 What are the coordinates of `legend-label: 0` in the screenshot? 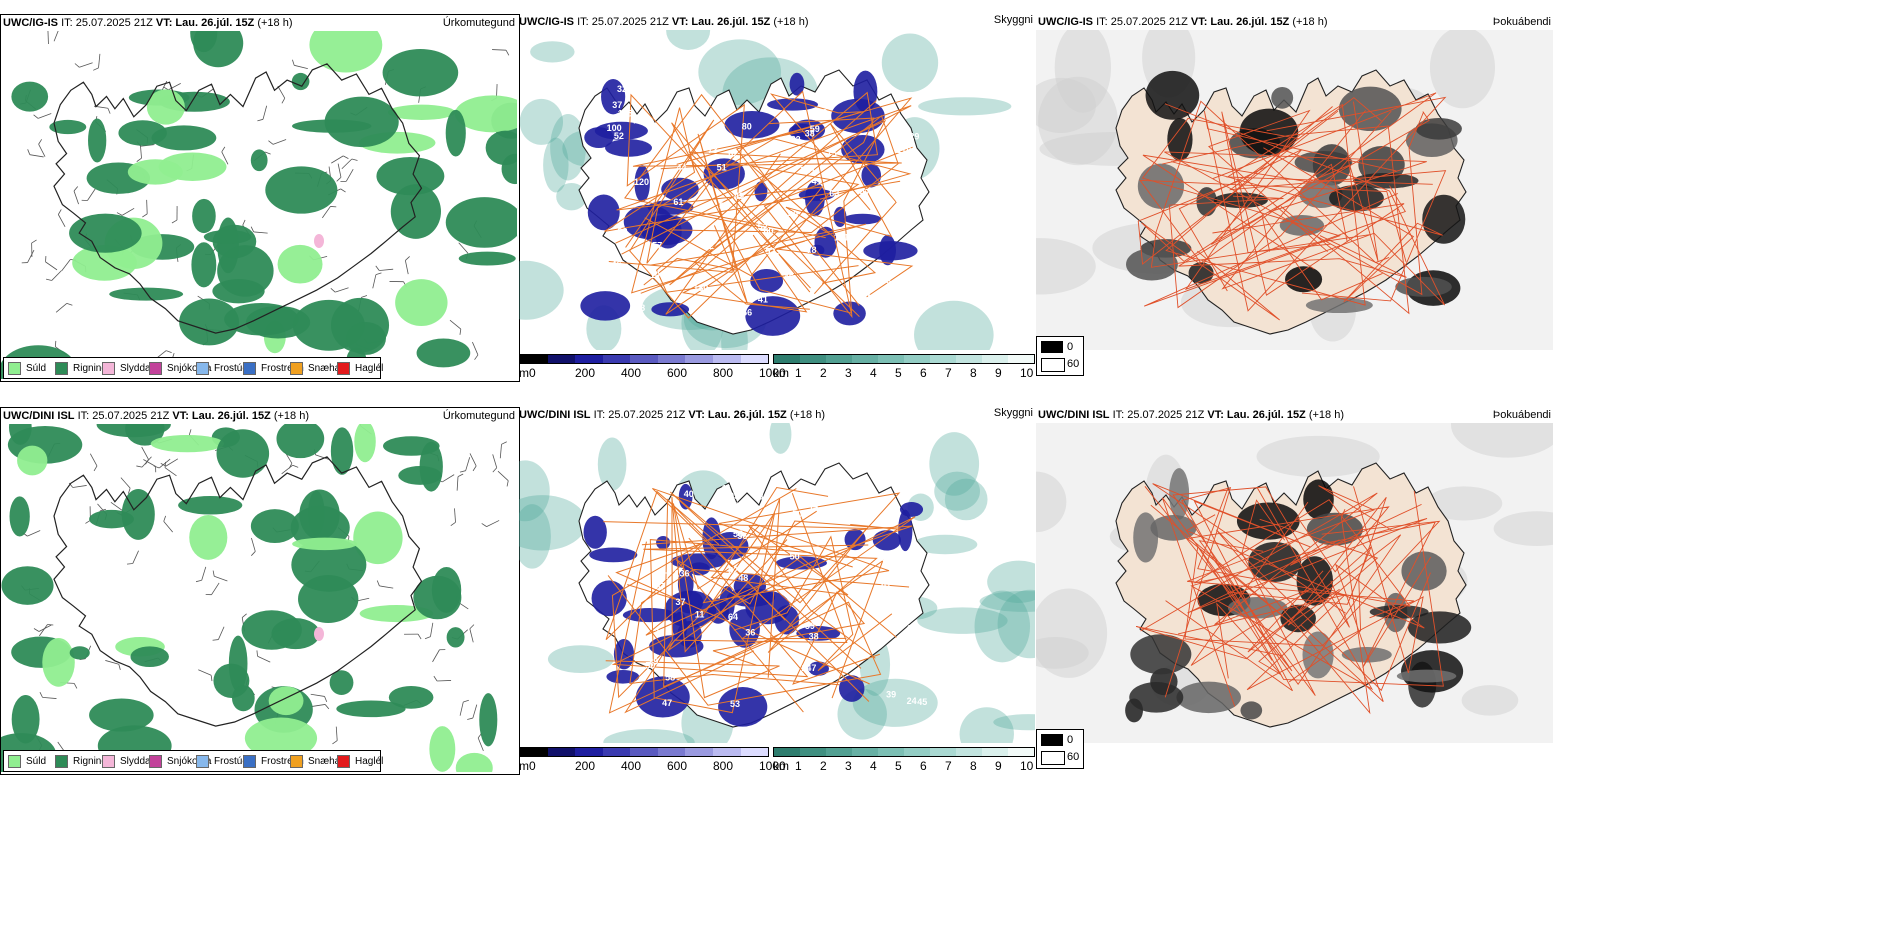 It's located at (1070, 347).